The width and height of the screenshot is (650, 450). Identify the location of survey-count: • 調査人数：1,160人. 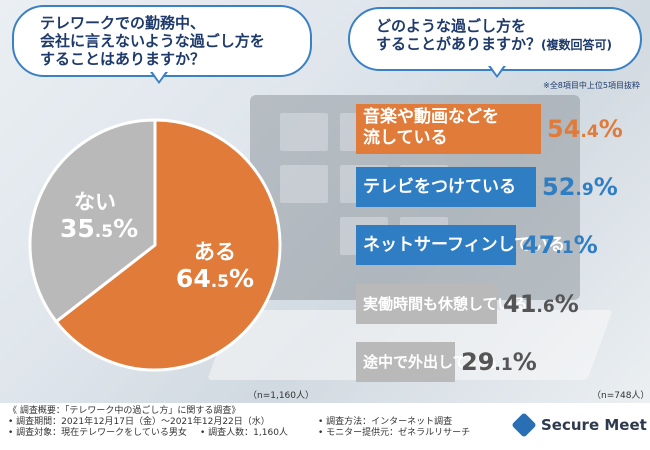
(244, 433).